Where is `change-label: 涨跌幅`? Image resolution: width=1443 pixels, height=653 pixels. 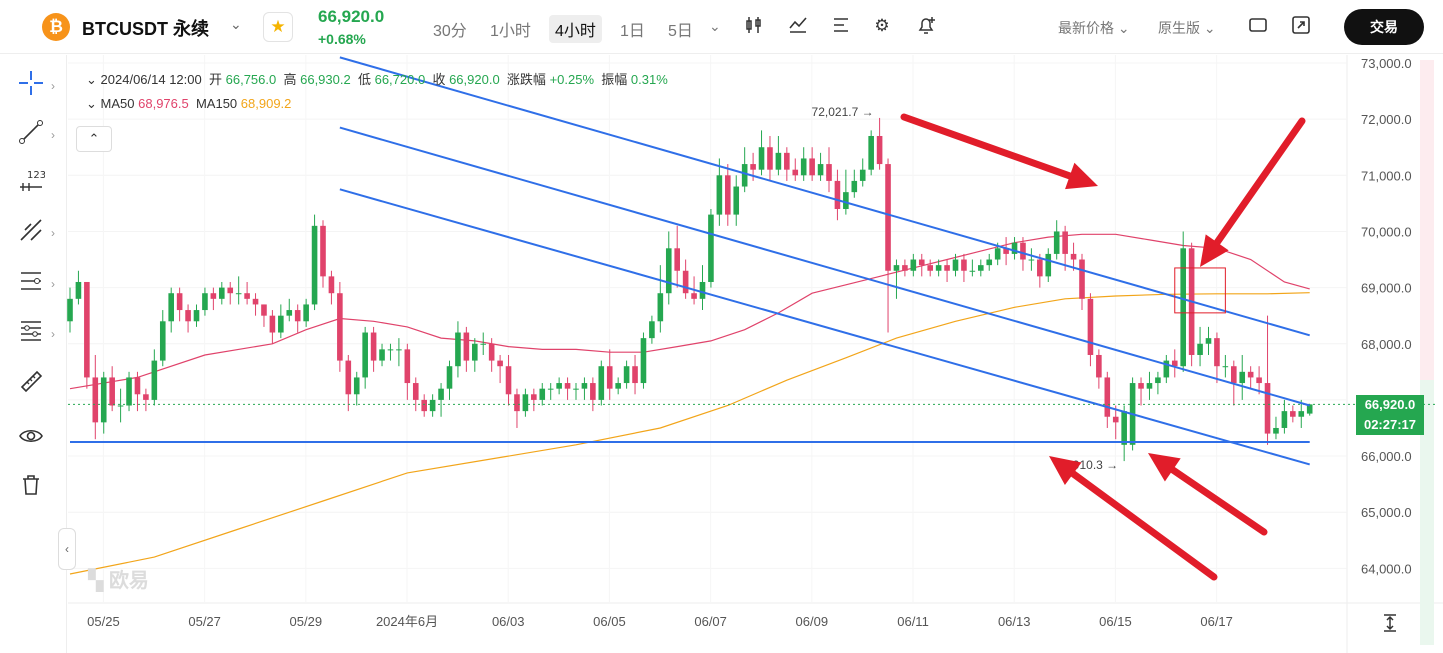 change-label: 涨跌幅 is located at coordinates (526, 79).